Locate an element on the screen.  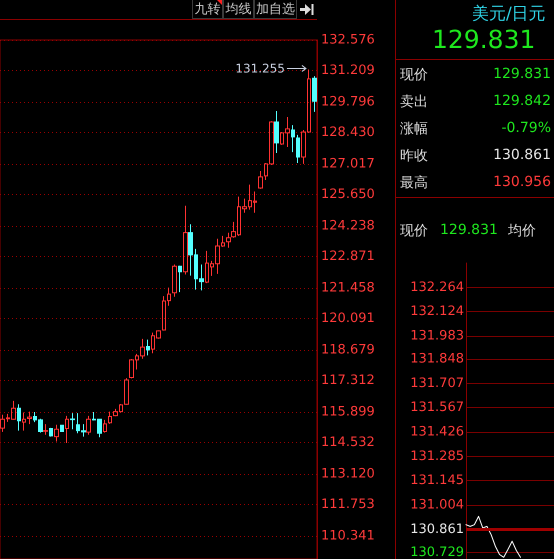
y-tick-label: 120.091 is located at coordinates (348, 318).